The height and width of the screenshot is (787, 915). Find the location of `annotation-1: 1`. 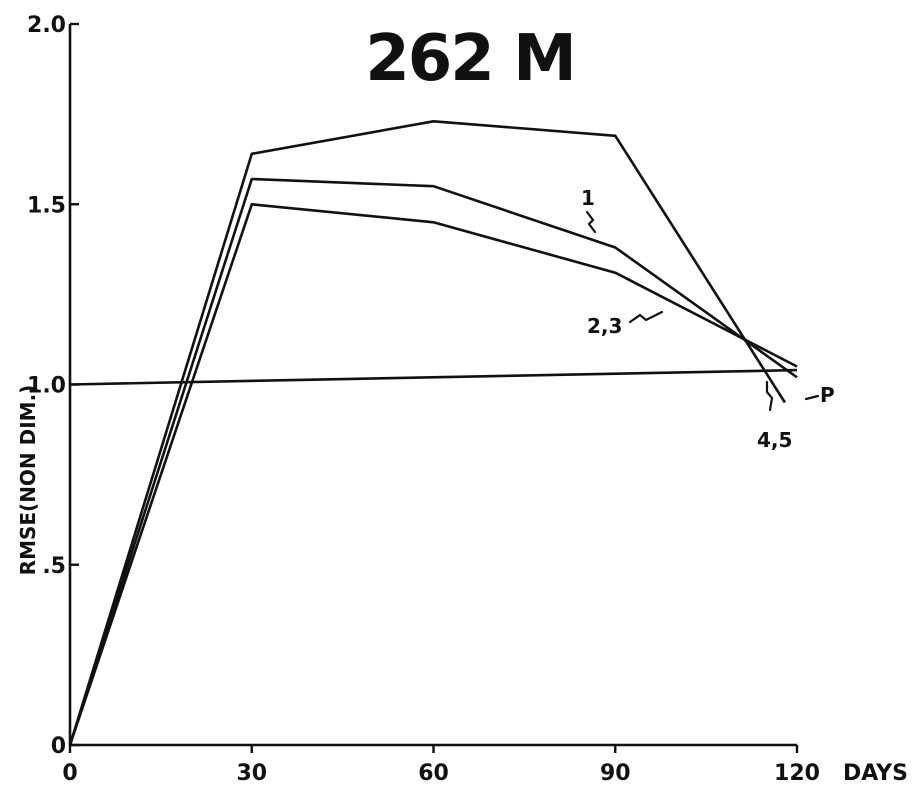

annotation-1: 1 is located at coordinates (588, 198).